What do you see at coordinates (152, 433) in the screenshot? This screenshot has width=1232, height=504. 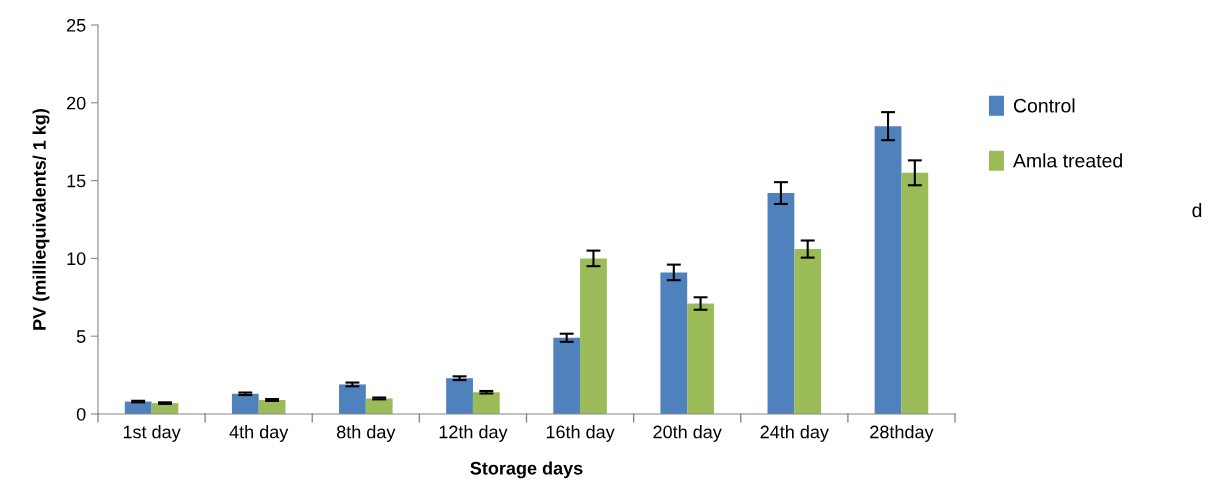 I see `x-tick-label: 1st day` at bounding box center [152, 433].